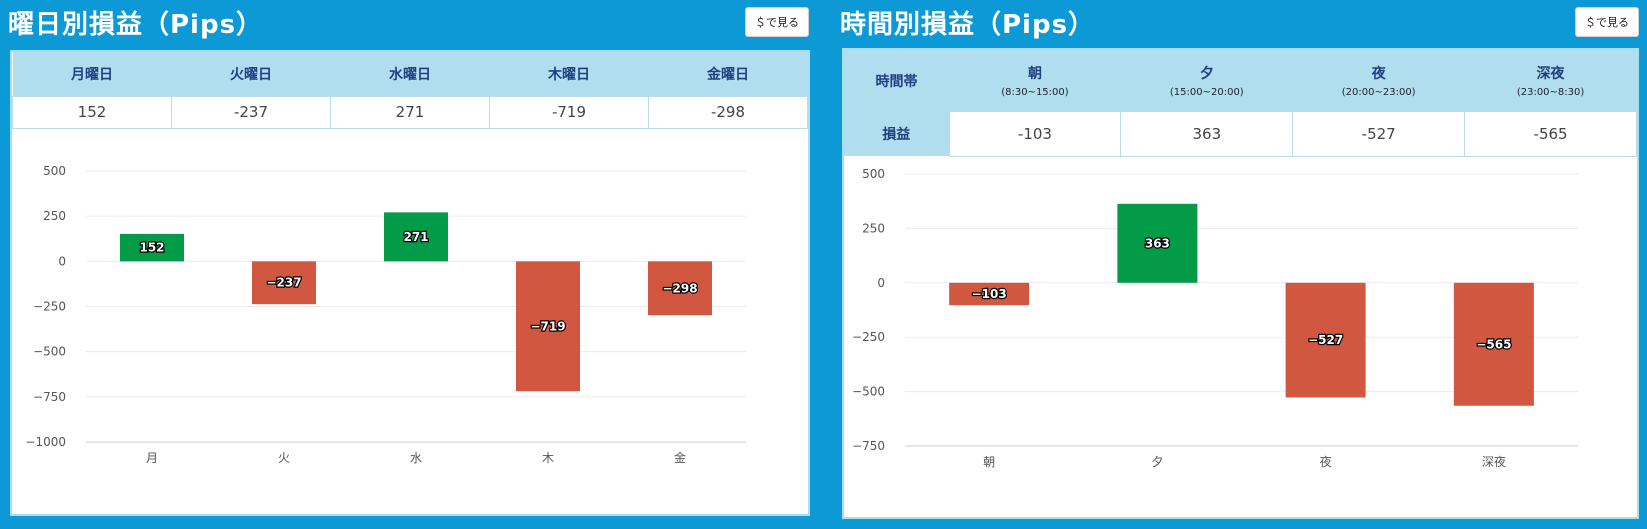  I want to click on x-tick-label: 金, so click(680, 457).